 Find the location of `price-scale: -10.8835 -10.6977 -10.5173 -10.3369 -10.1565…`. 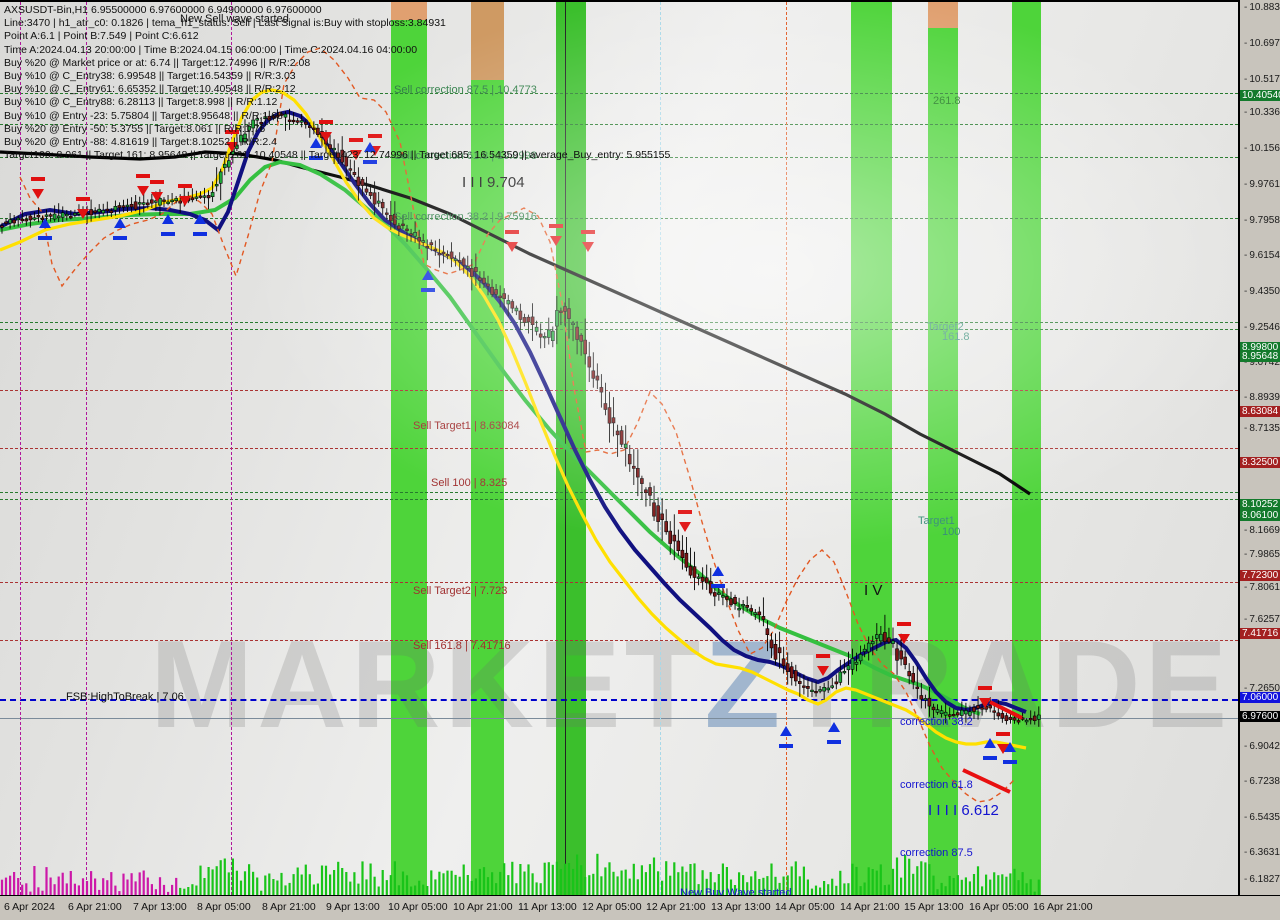

price-scale: -10.8835 -10.6977 -10.5173 -10.3369 -10.1565… is located at coordinates (1259, 455).